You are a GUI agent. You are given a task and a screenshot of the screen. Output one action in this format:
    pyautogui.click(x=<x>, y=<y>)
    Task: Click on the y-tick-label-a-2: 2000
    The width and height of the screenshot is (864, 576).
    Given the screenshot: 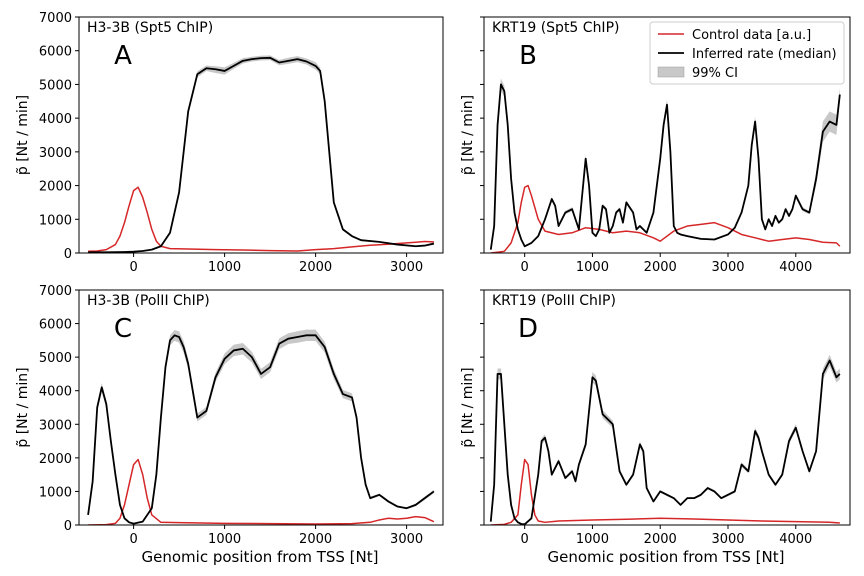 What is the action you would take?
    pyautogui.click(x=55, y=187)
    